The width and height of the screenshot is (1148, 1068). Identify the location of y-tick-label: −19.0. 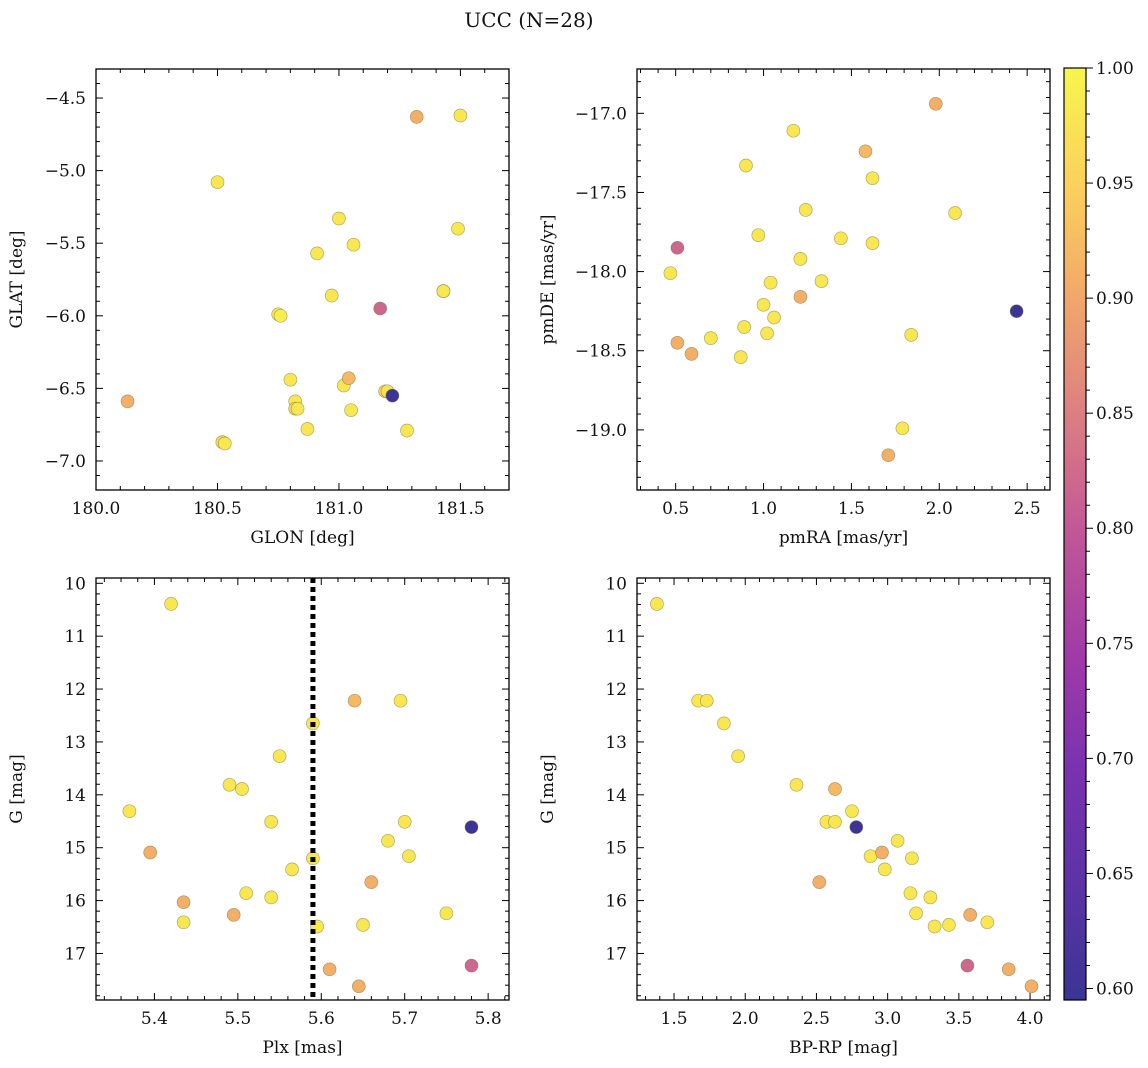
(601, 431).